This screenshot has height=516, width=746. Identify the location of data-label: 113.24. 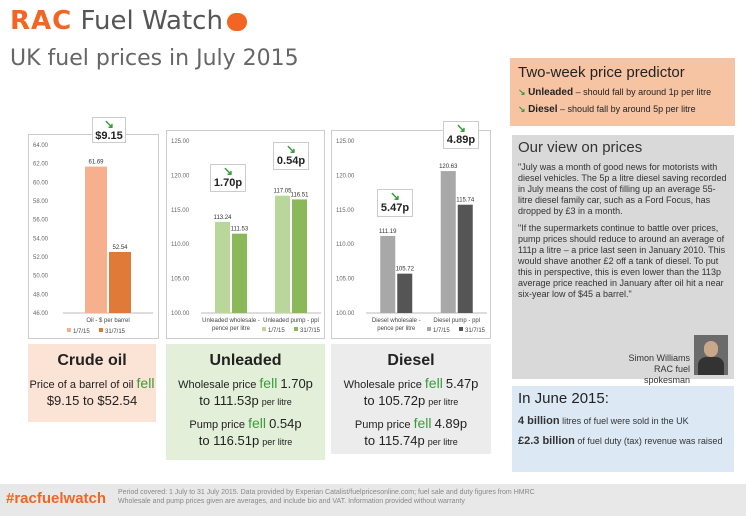
(223, 218).